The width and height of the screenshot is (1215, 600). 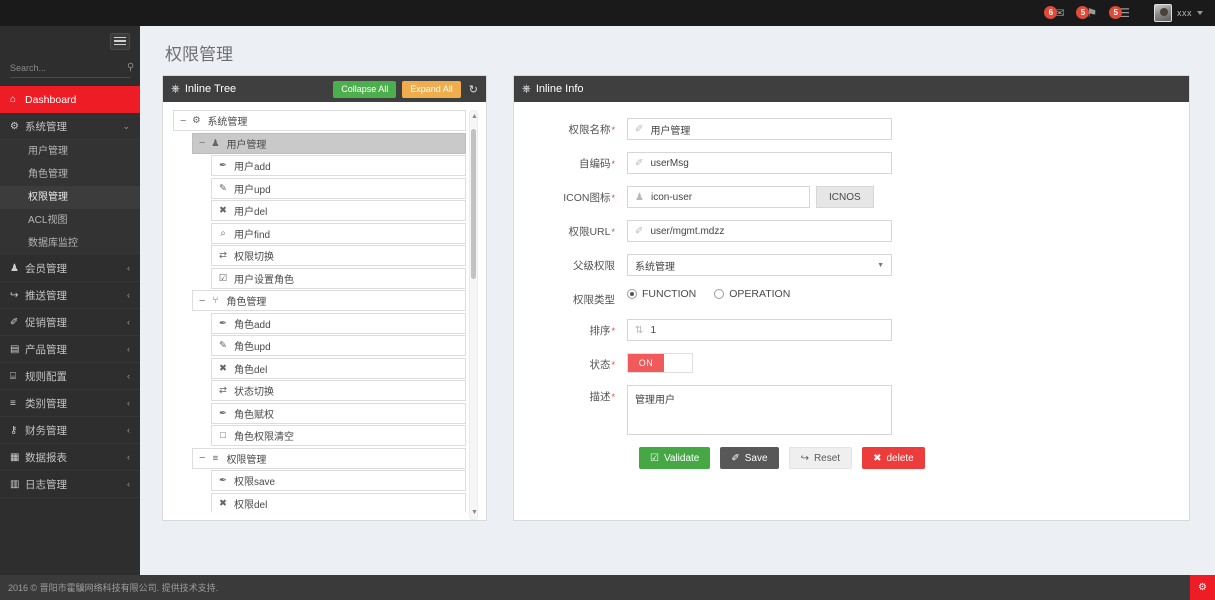 What do you see at coordinates (675, 458) in the screenshot?
I see `validate-button: ☑ Validate` at bounding box center [675, 458].